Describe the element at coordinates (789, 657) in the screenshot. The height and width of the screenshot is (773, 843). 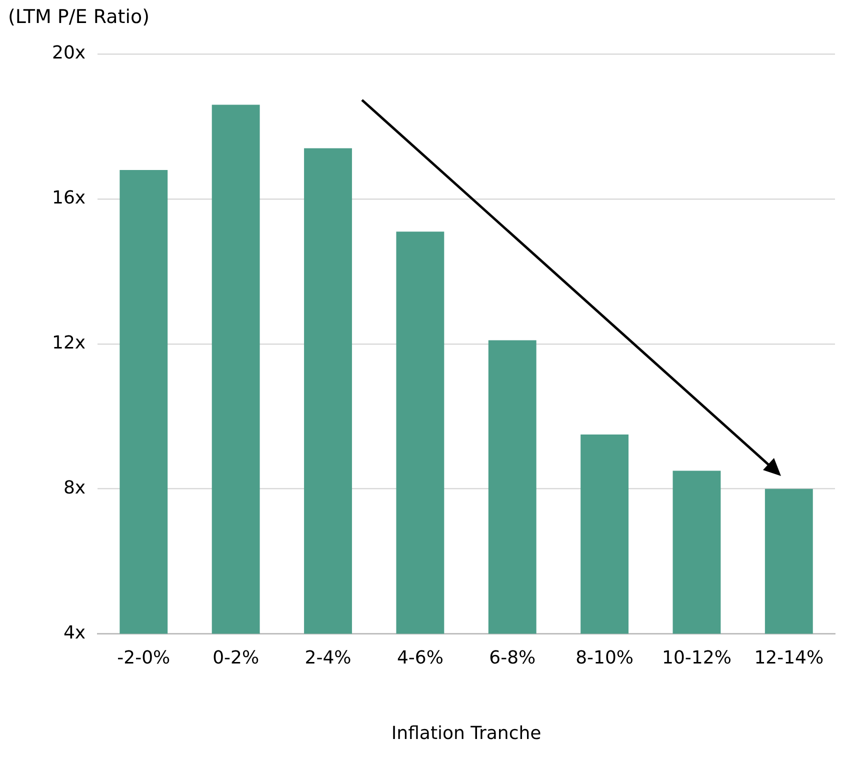
I see `x-tick-label: 12-14%` at that location.